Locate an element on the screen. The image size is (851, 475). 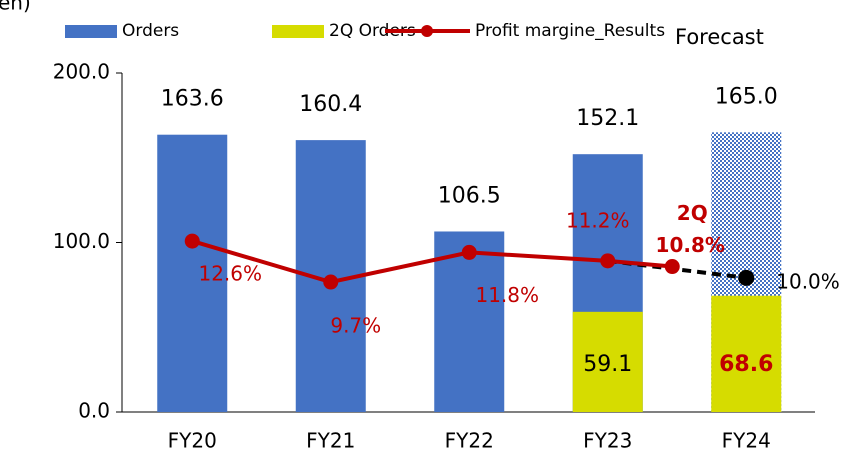
bar-value-label: 68.6 is located at coordinates (746, 364).